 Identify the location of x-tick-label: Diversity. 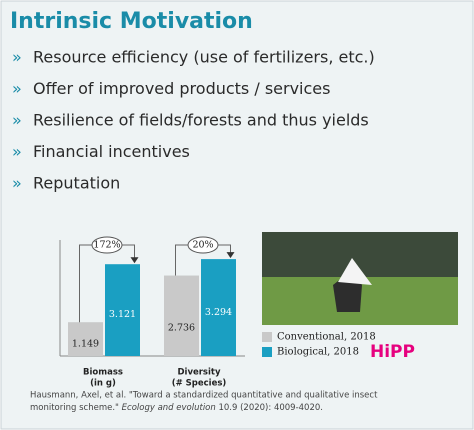
(199, 373).